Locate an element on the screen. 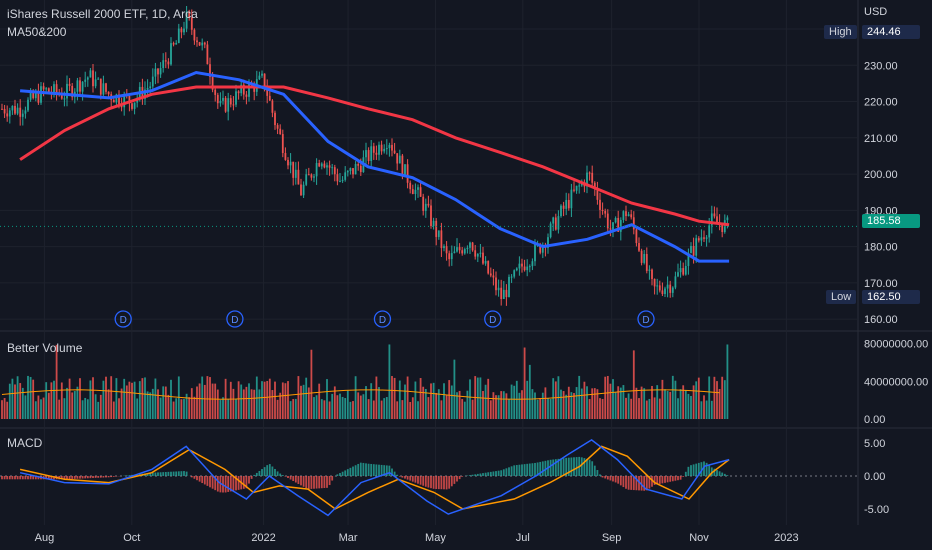  macd-pane-title: MACD is located at coordinates (25, 443).